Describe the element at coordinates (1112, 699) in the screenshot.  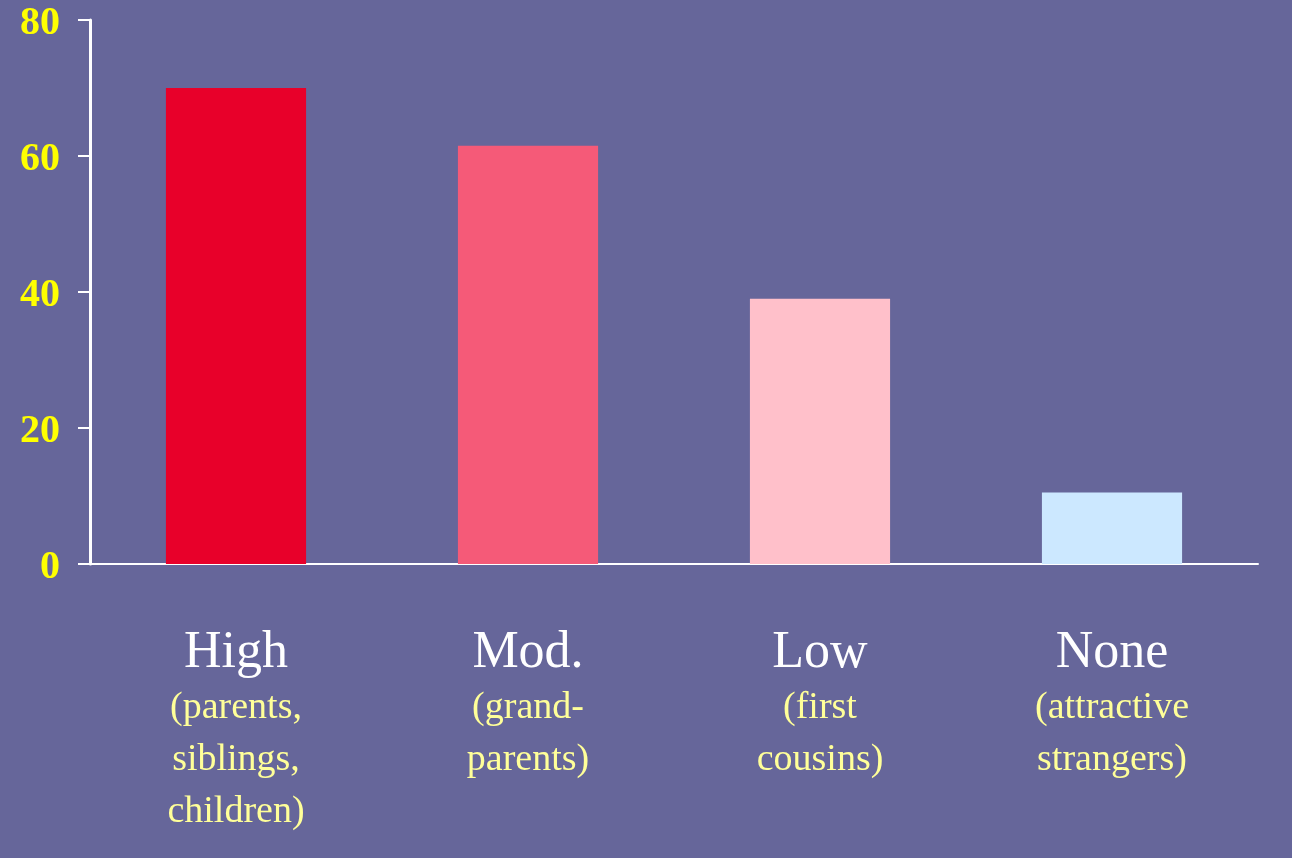
I see `x-tick-label: None (attractive strangers)` at that location.